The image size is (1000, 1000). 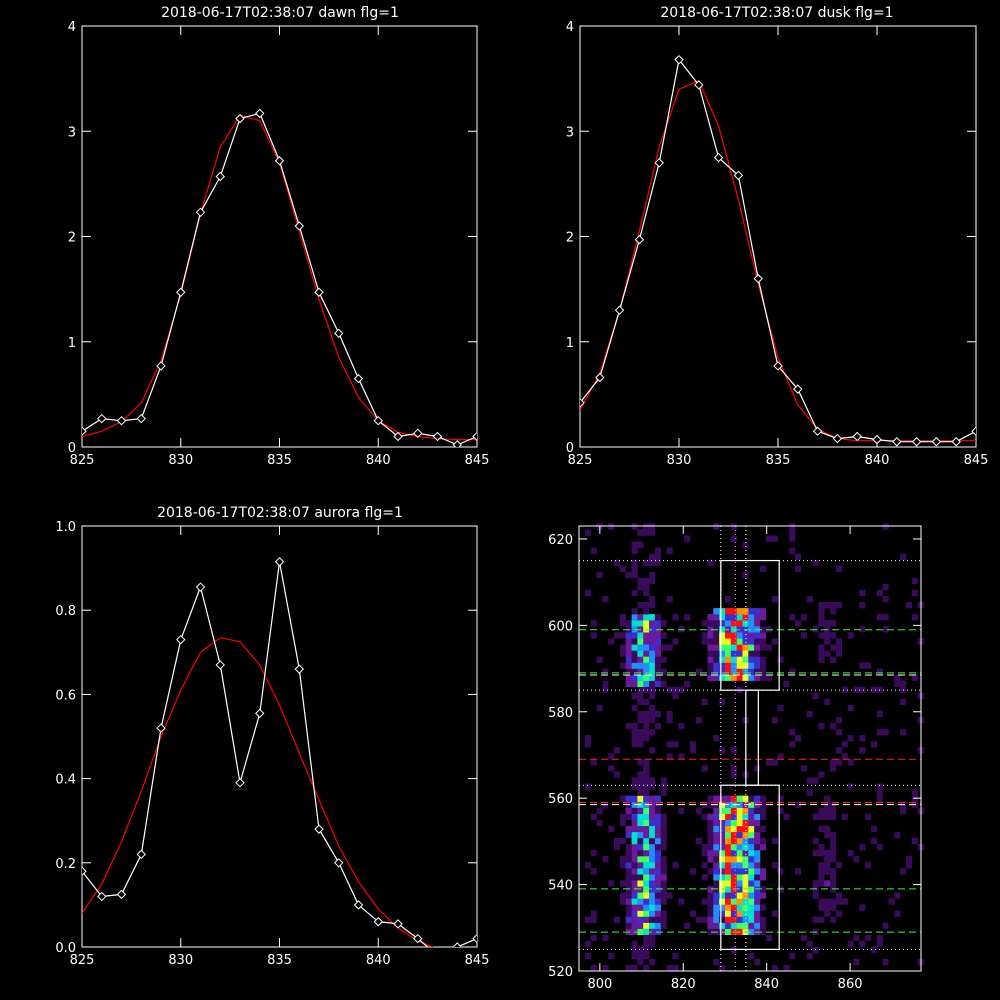 What do you see at coordinates (570, 238) in the screenshot?
I see `dusk-y-tick-label: 2` at bounding box center [570, 238].